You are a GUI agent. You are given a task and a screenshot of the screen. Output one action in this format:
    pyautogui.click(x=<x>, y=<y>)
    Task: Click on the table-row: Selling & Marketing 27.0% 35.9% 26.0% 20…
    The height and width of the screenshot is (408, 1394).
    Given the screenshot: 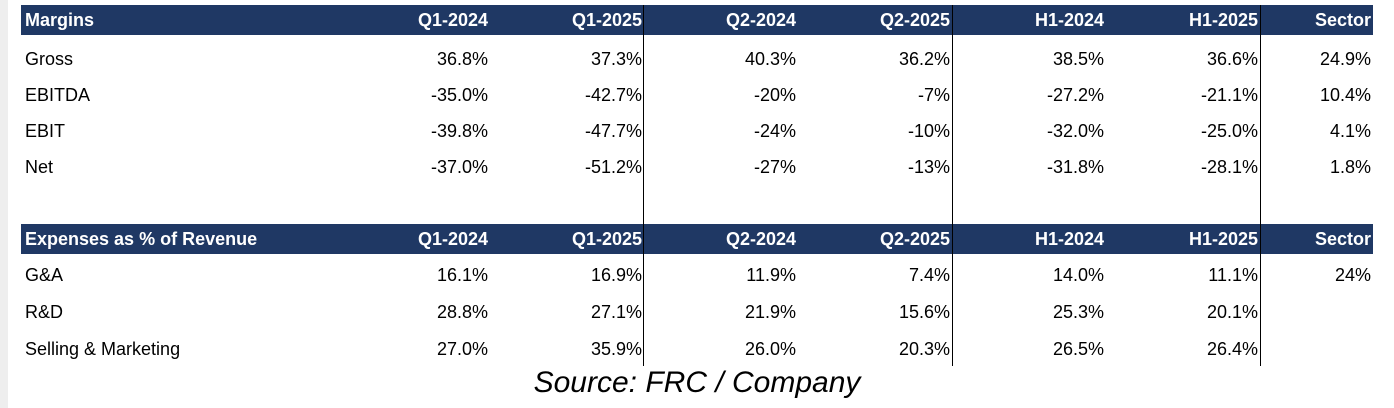 What is the action you would take?
    pyautogui.click(x=697, y=349)
    